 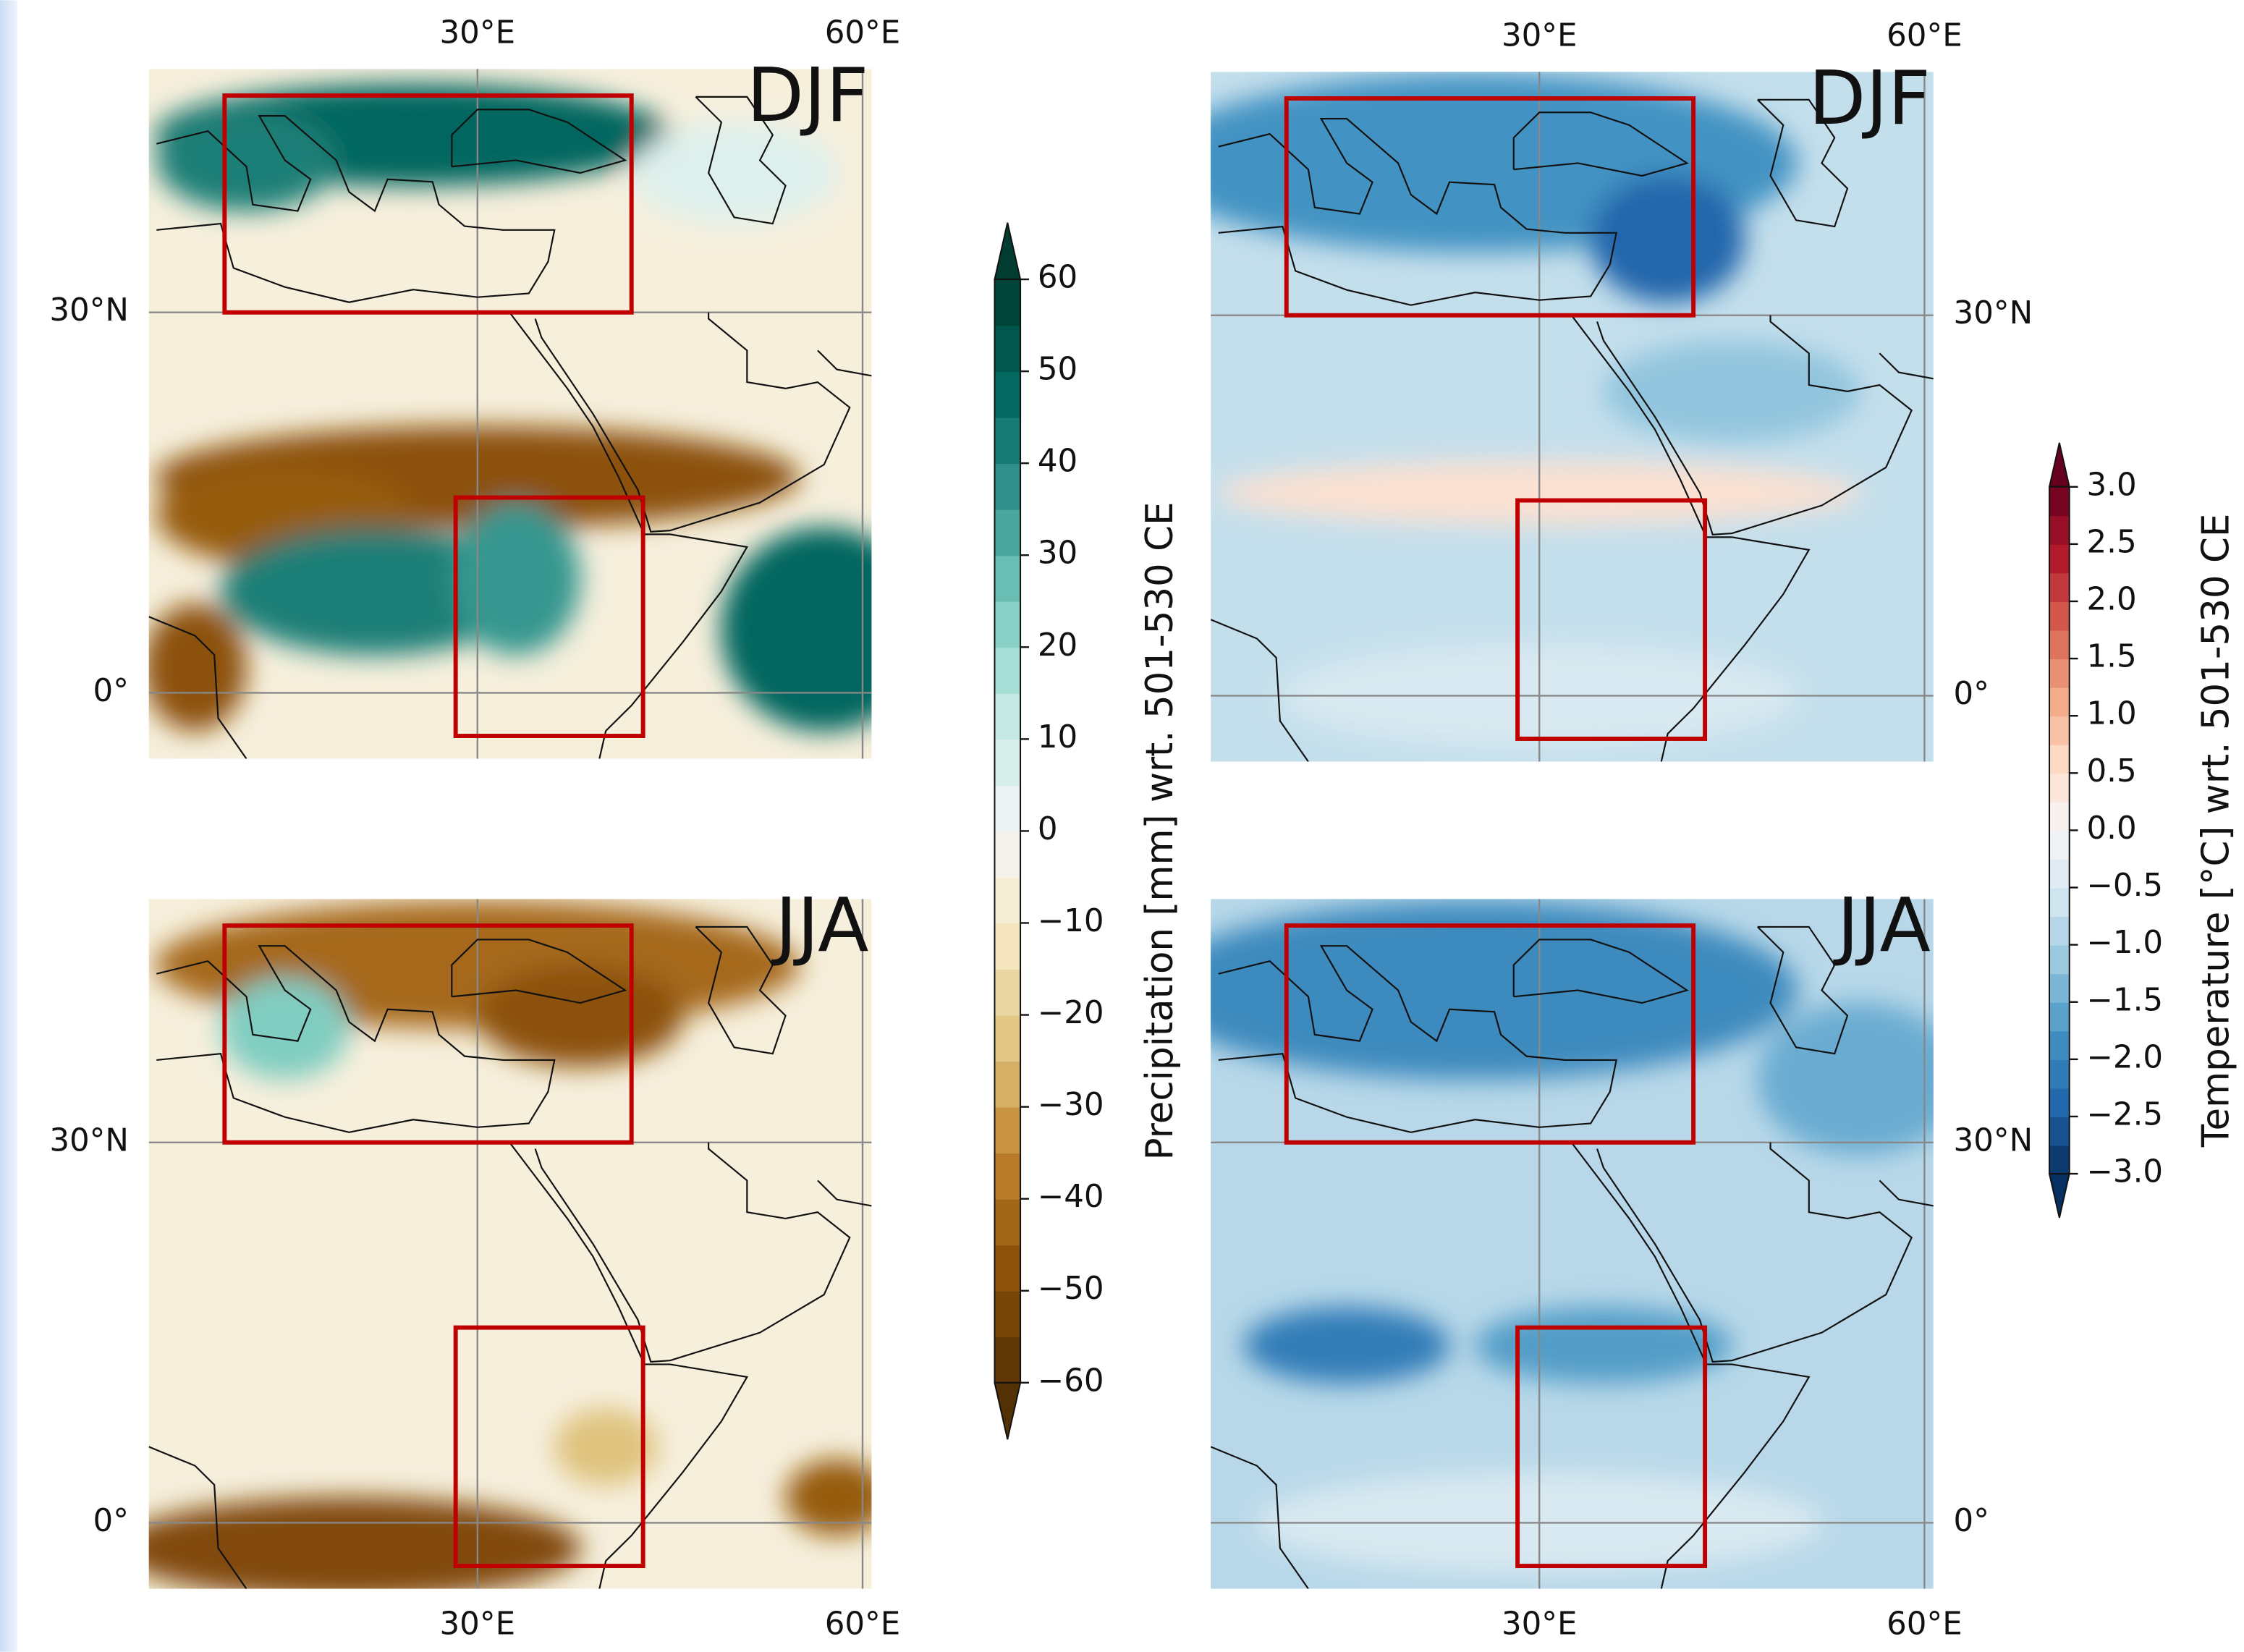 What do you see at coordinates (2111, 828) in the screenshot?
I see `colorbar-tick-label: 0.0` at bounding box center [2111, 828].